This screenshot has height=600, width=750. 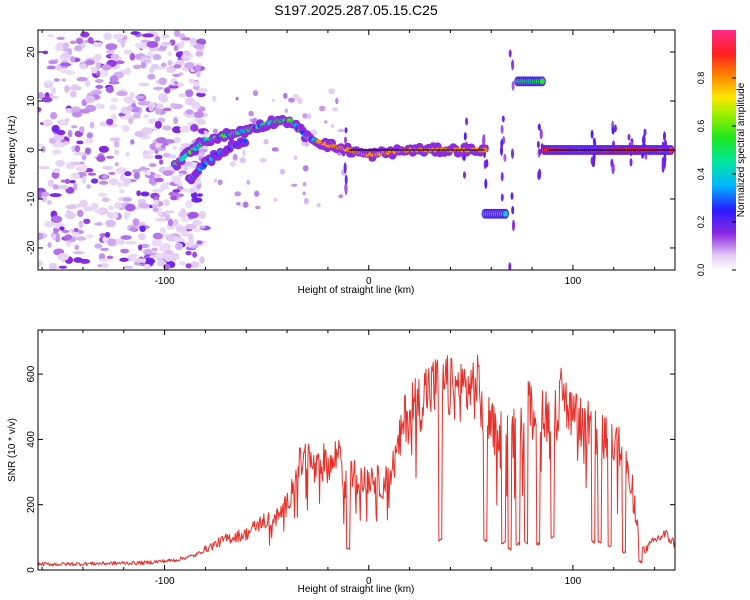 What do you see at coordinates (356, 290) in the screenshot?
I see `spectrogram-xlabel: Height of straight line (km)` at bounding box center [356, 290].